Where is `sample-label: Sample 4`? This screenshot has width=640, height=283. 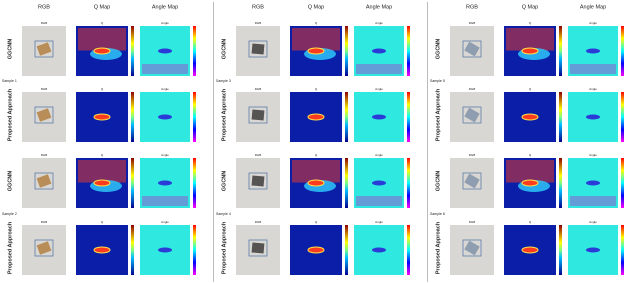
sample-label: Sample 4 is located at coordinates (223, 214).